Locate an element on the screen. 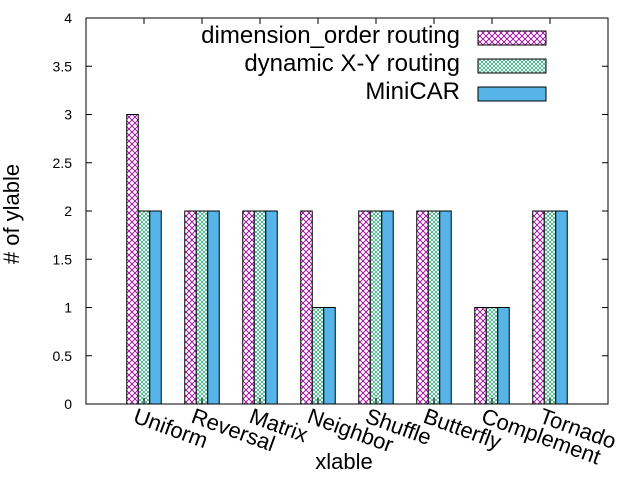 The height and width of the screenshot is (480, 640). x-axis-label: xlable is located at coordinates (343, 461).